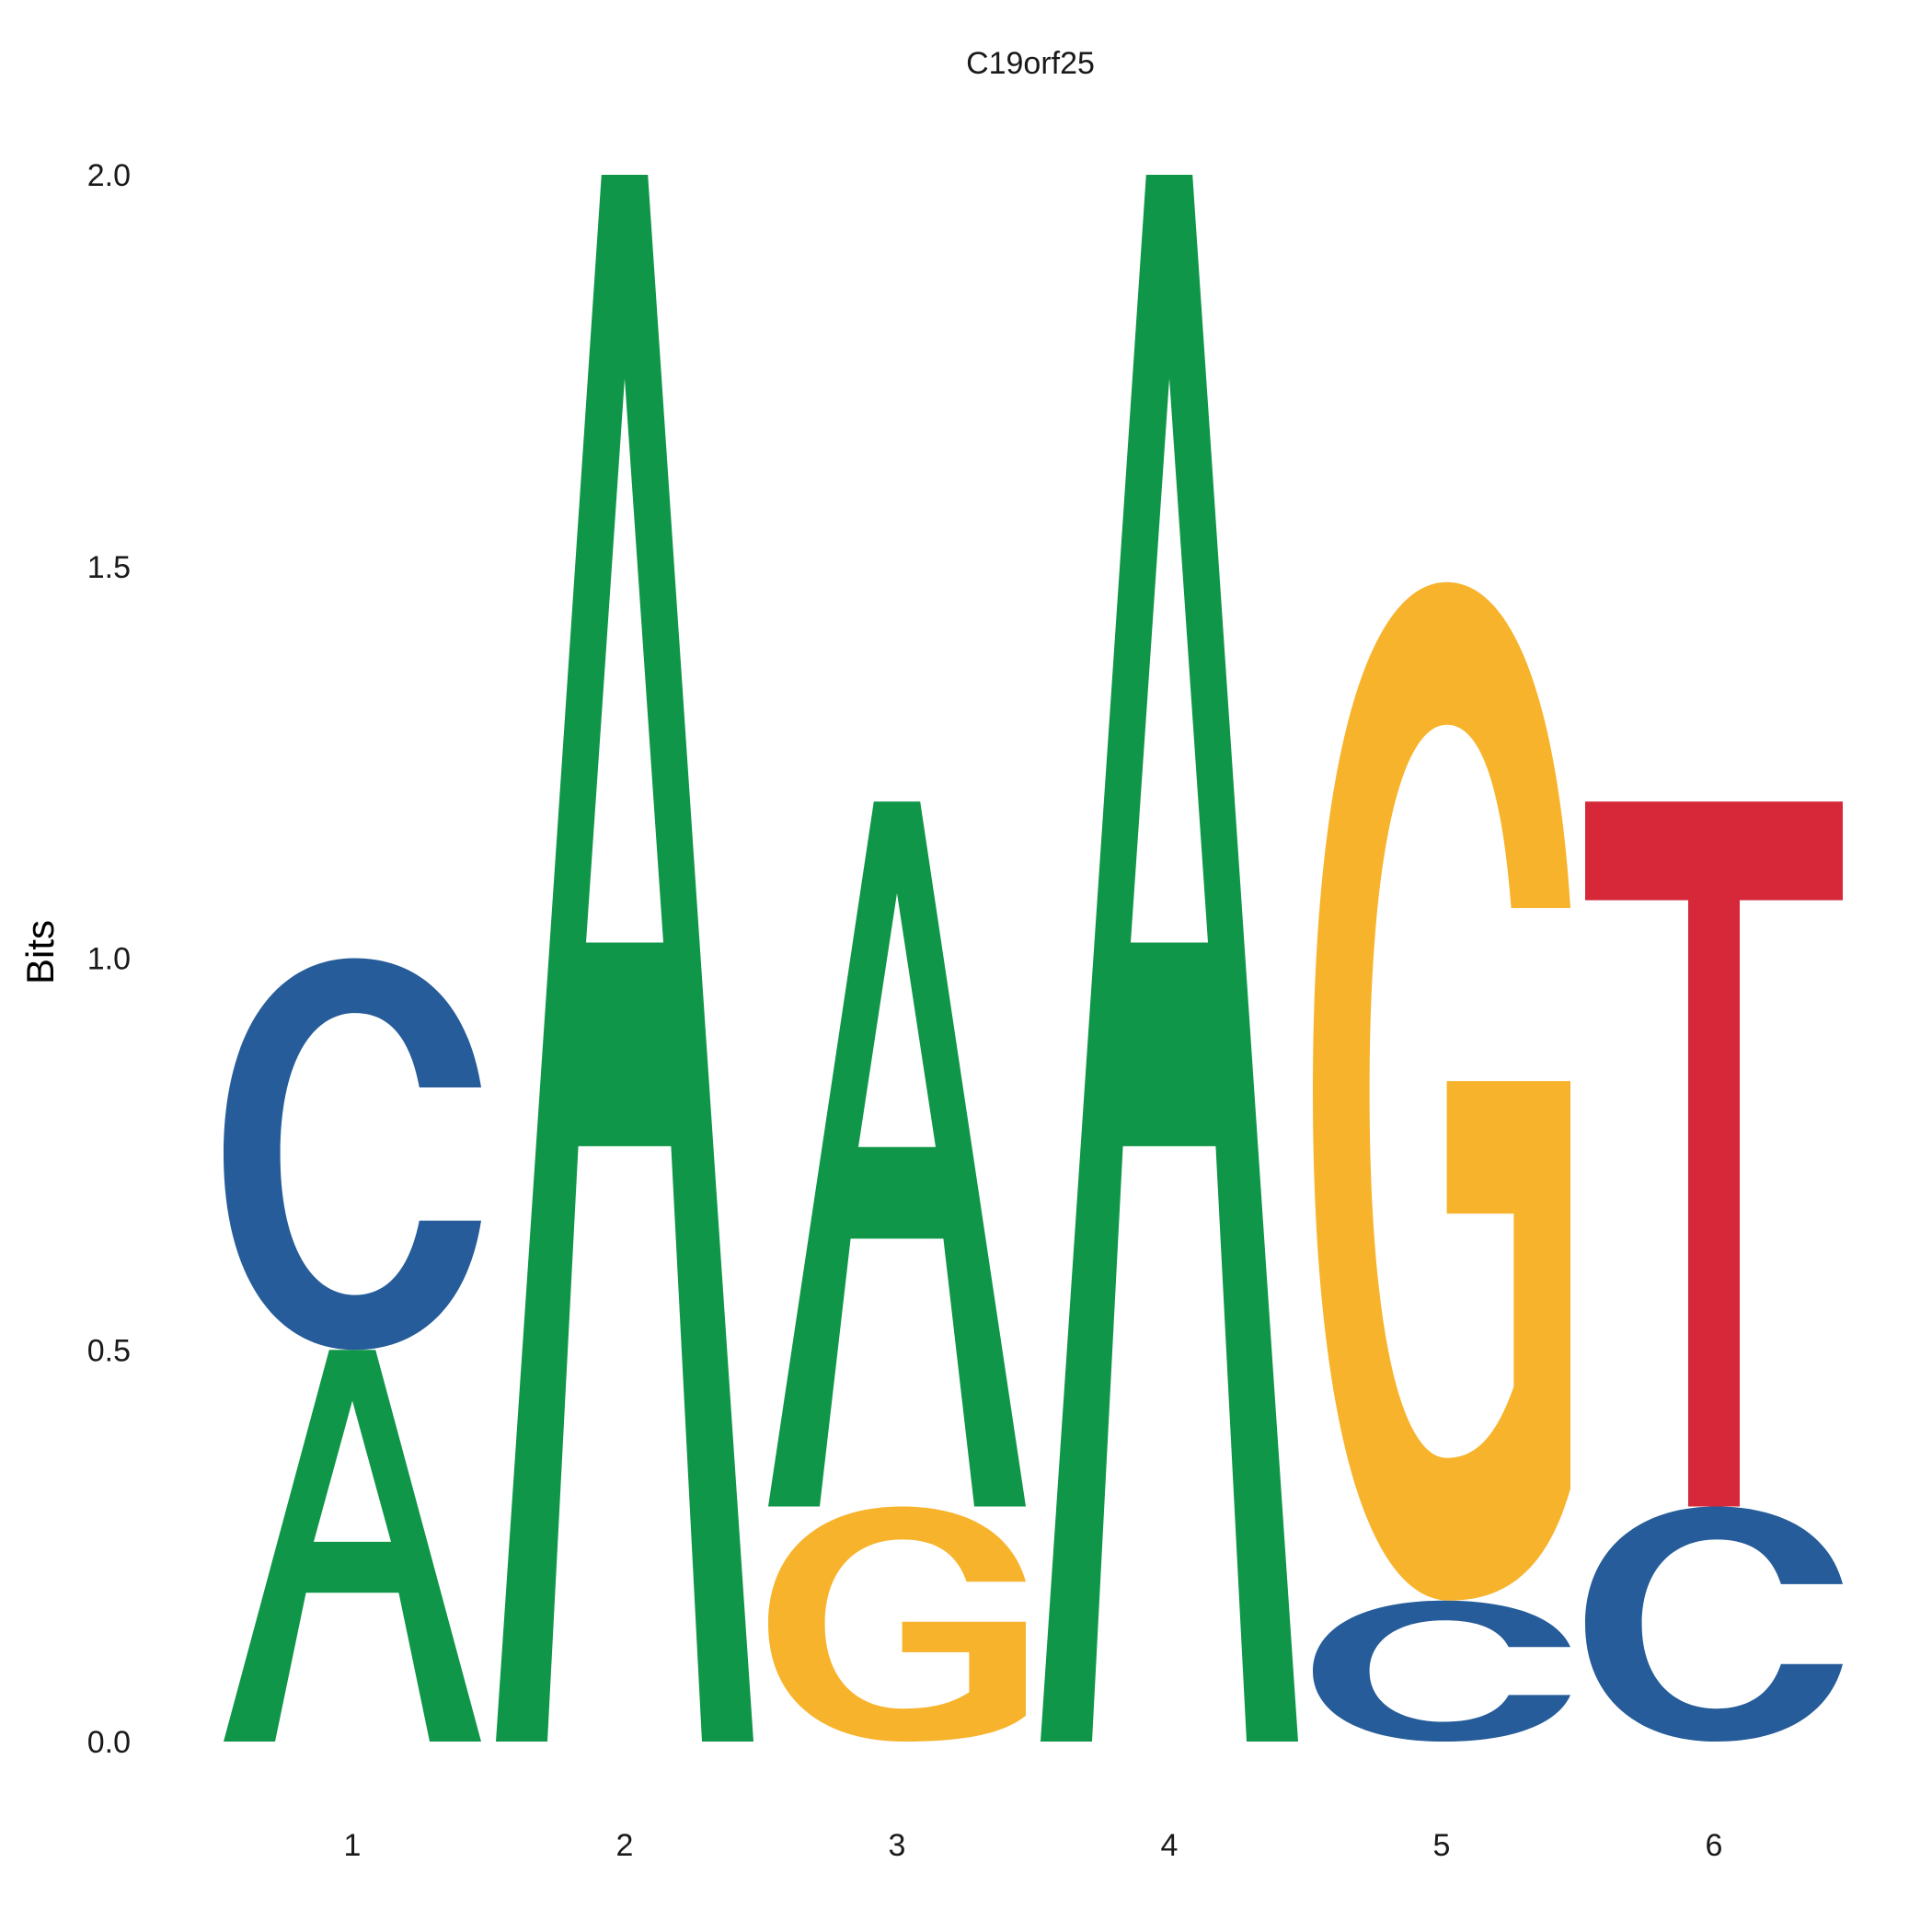  Describe the element at coordinates (109, 567) in the screenshot. I see `y-tick-label: 1.5` at that location.